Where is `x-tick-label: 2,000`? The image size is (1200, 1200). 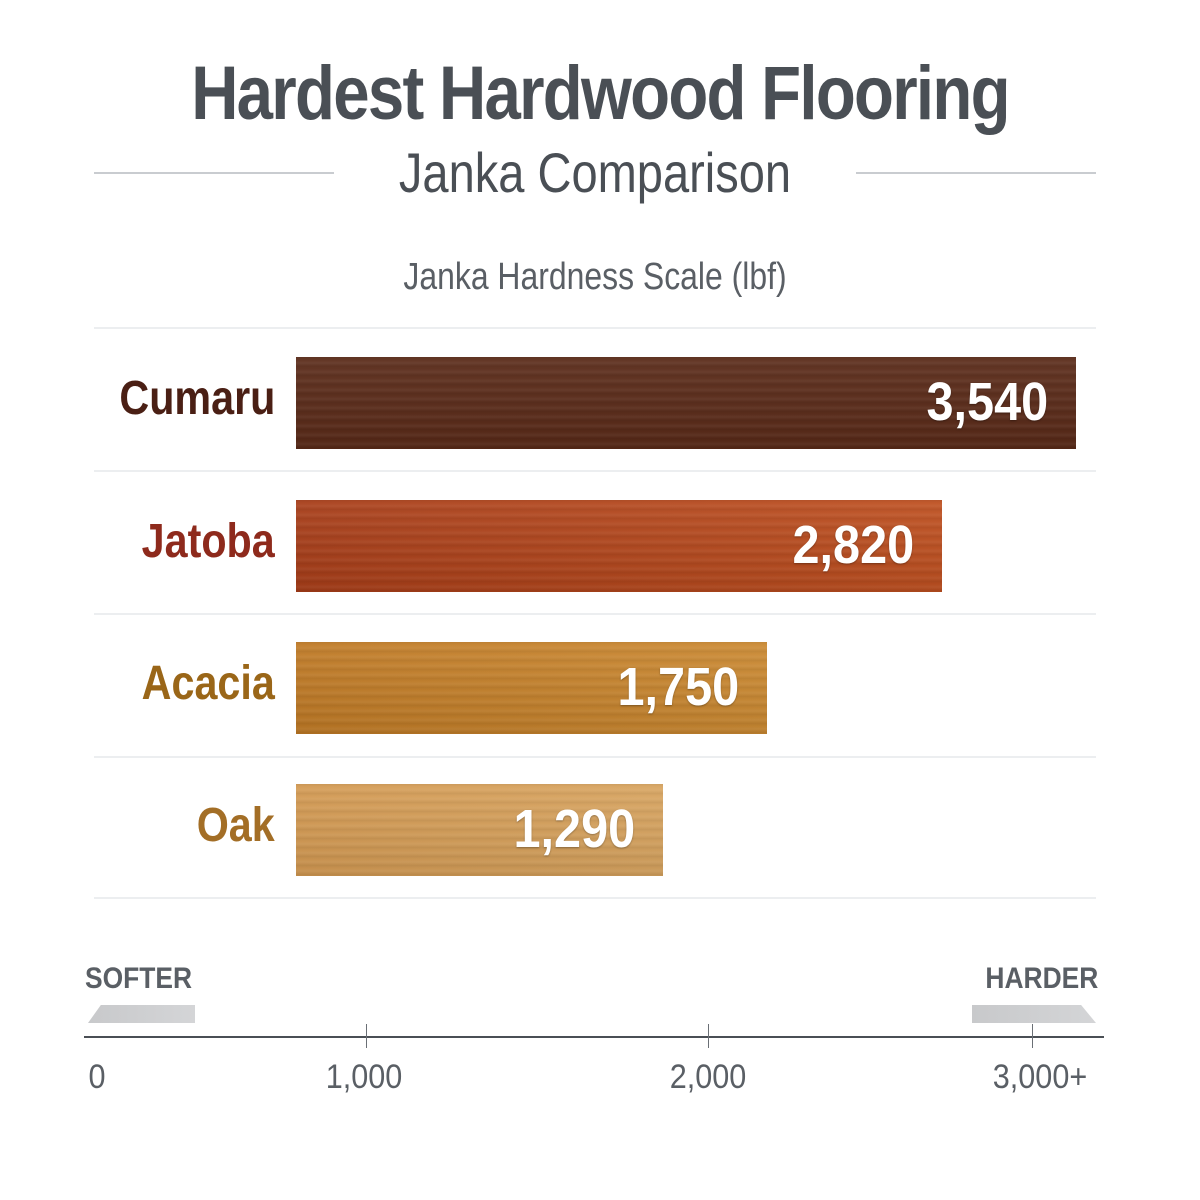
x-tick-label: 2,000 is located at coordinates (708, 1077).